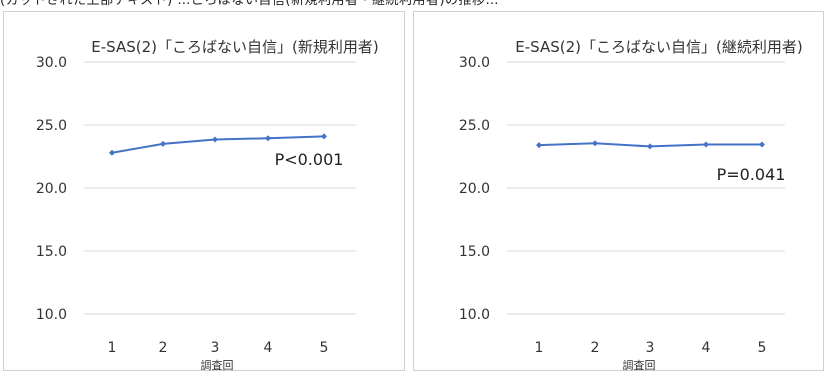 Image resolution: width=834 pixels, height=372 pixels. What do you see at coordinates (234, 47) in the screenshot?
I see `chart-title: E-SAS(2)「ころばない自信」(新規利用者)` at bounding box center [234, 47].